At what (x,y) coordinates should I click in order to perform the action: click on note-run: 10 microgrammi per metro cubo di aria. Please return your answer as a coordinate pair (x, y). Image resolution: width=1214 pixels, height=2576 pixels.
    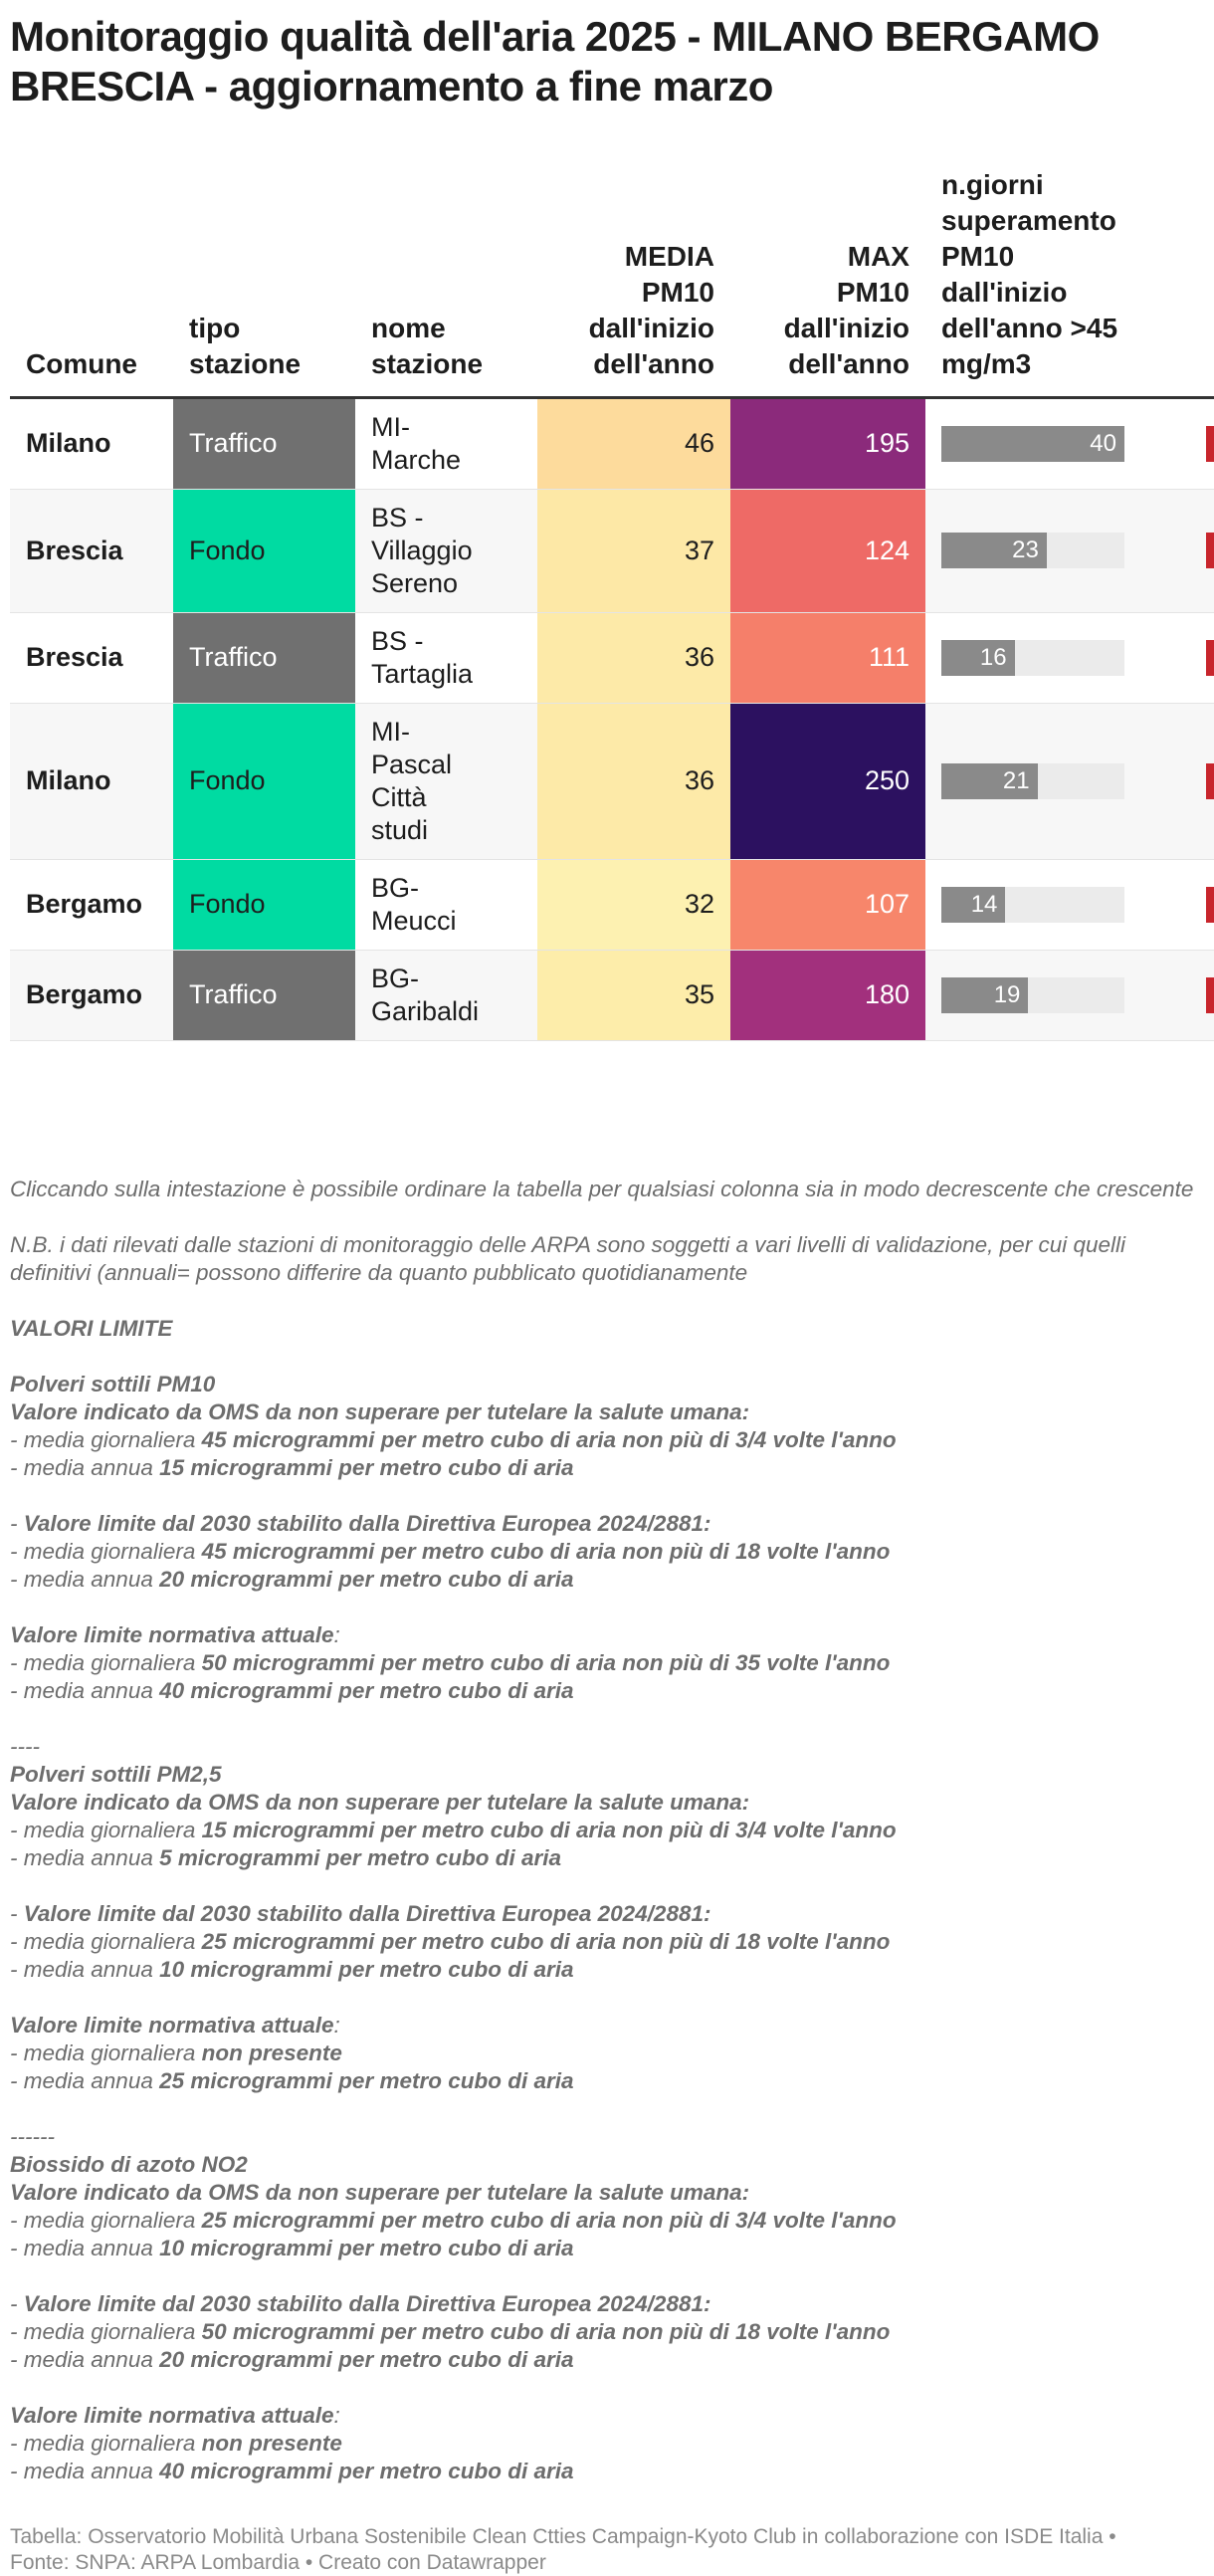
    Looking at the image, I should click on (366, 2248).